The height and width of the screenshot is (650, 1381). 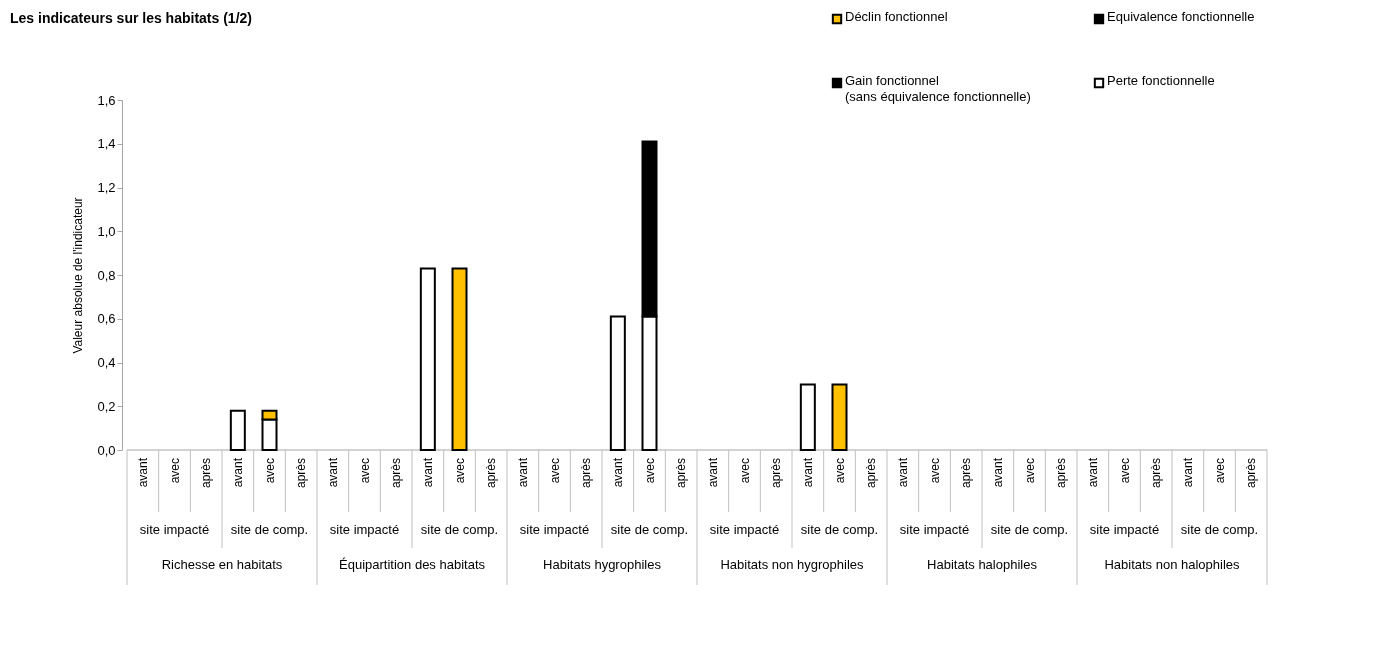 What do you see at coordinates (792, 564) in the screenshot?
I see `text: Habitats non hygrophiles` at bounding box center [792, 564].